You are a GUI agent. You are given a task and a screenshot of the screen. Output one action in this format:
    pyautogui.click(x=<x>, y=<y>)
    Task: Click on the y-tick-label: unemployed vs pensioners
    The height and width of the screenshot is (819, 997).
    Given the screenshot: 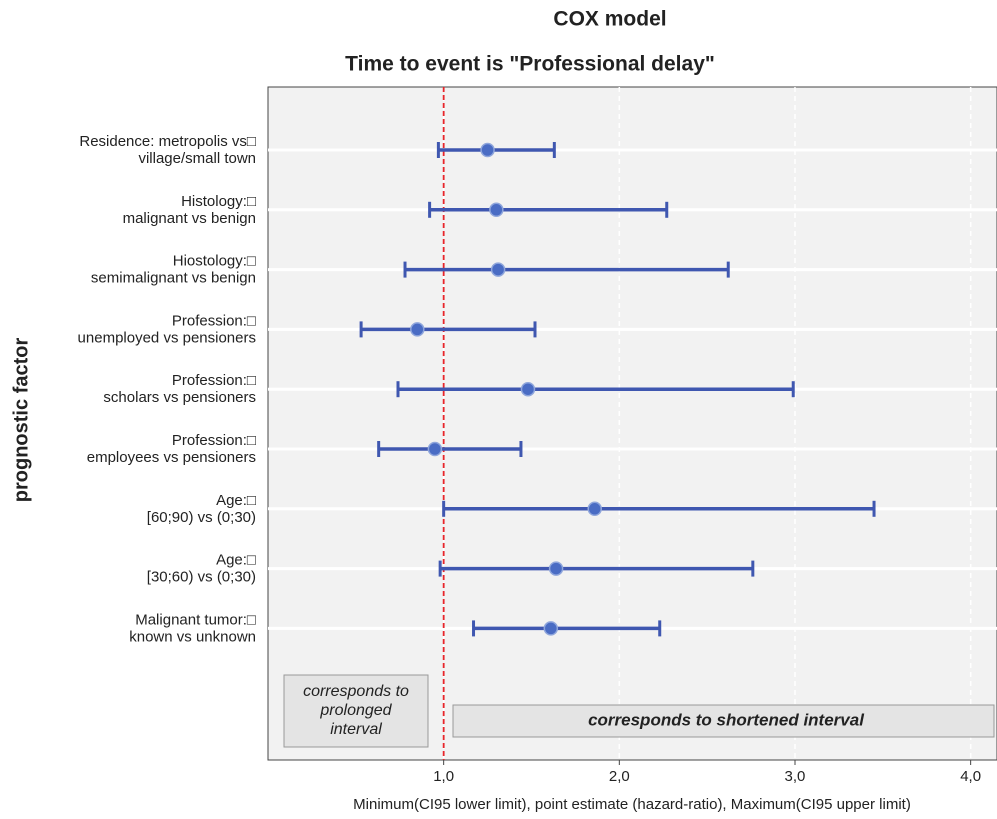 What is the action you would take?
    pyautogui.click(x=167, y=337)
    